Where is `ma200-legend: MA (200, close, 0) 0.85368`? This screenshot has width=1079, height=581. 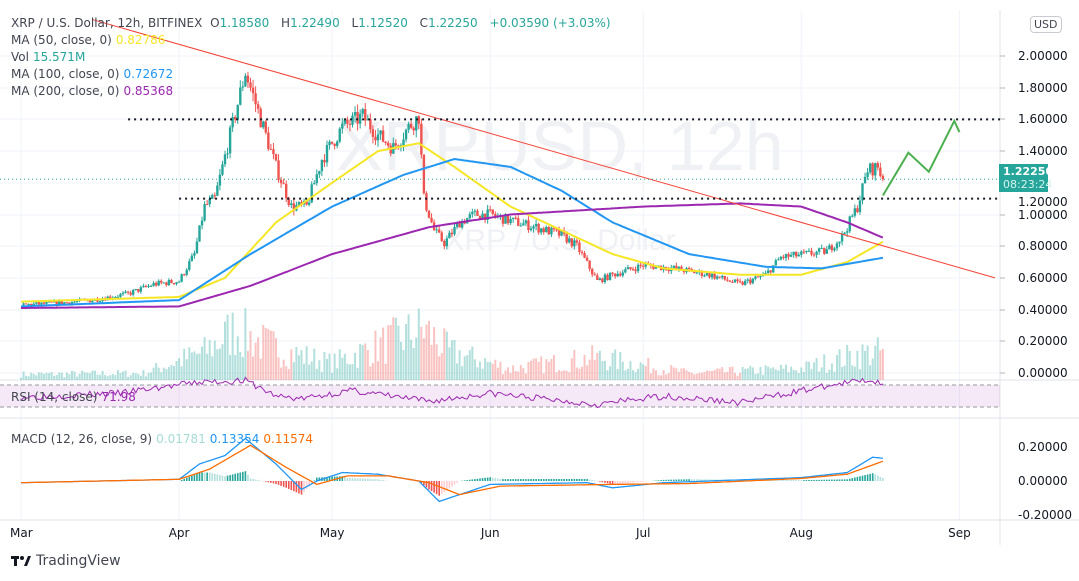 ma200-legend: MA (200, close, 0) 0.85368 is located at coordinates (94, 91).